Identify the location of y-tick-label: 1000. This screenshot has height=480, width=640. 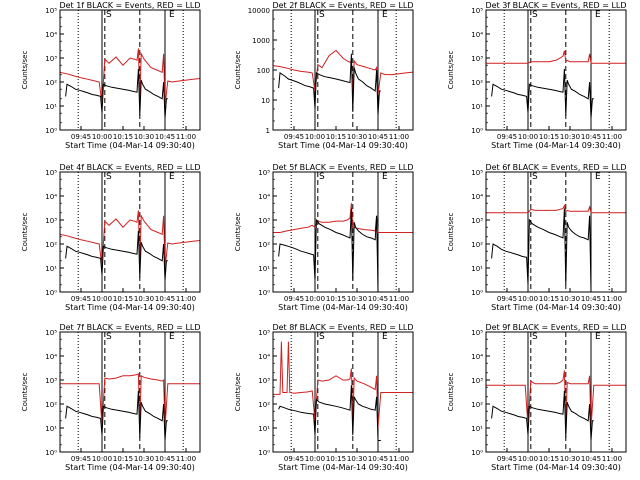
(261, 41).